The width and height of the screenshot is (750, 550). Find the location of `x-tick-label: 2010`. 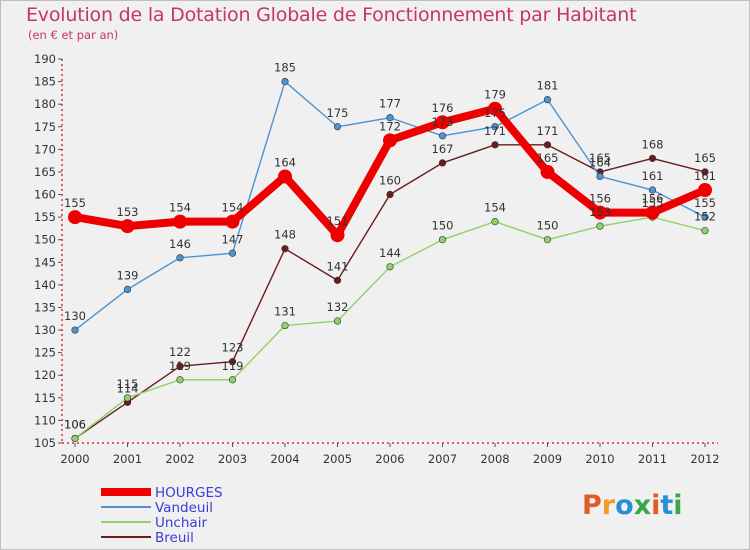

x-tick-label: 2010 is located at coordinates (599, 459).